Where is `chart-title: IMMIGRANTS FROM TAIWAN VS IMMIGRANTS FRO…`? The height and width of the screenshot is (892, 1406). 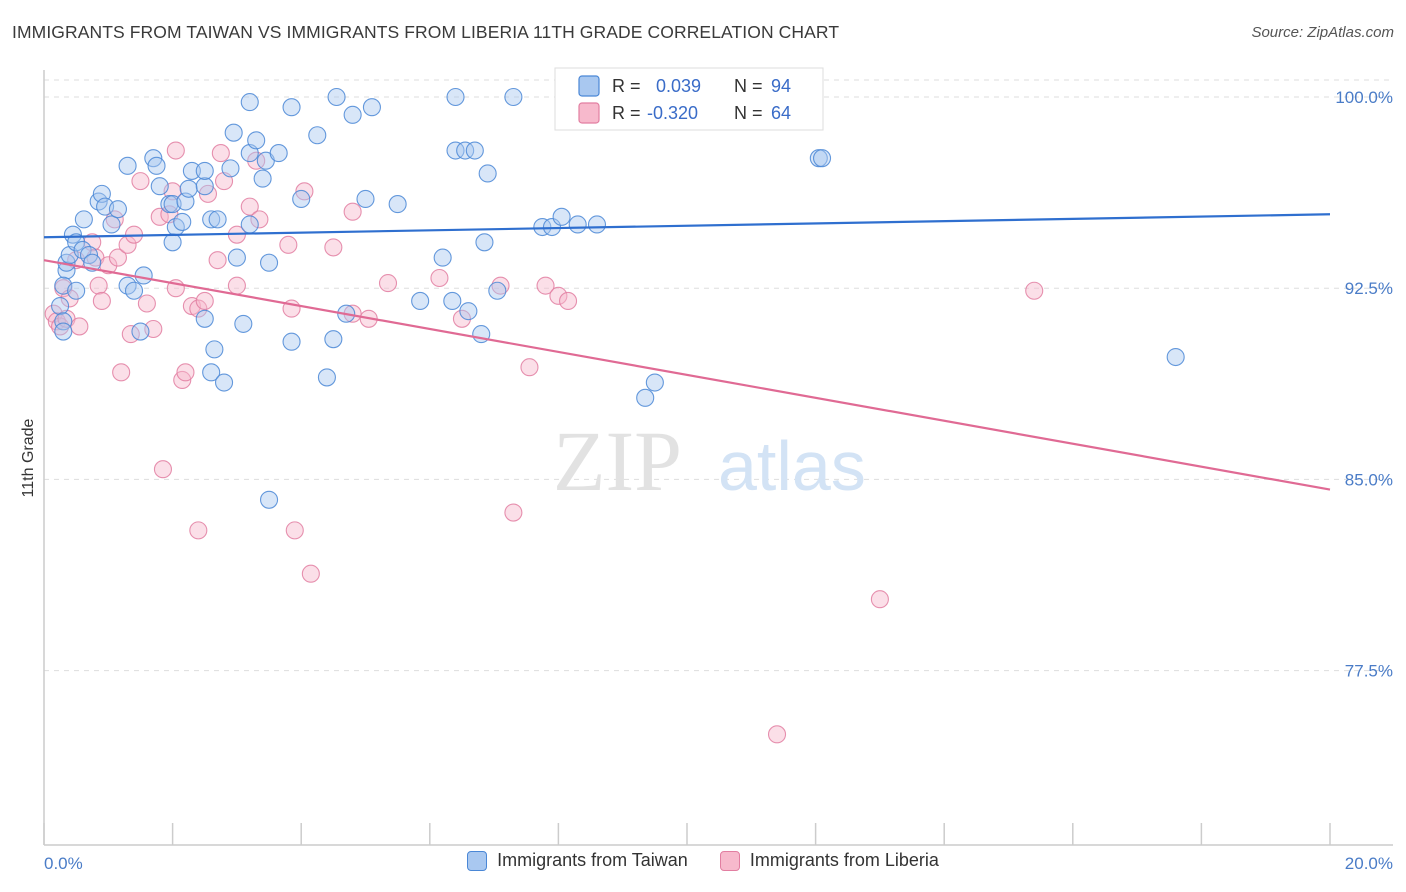 chart-title: IMMIGRANTS FROM TAIWAN VS IMMIGRANTS FRO… is located at coordinates (426, 32).